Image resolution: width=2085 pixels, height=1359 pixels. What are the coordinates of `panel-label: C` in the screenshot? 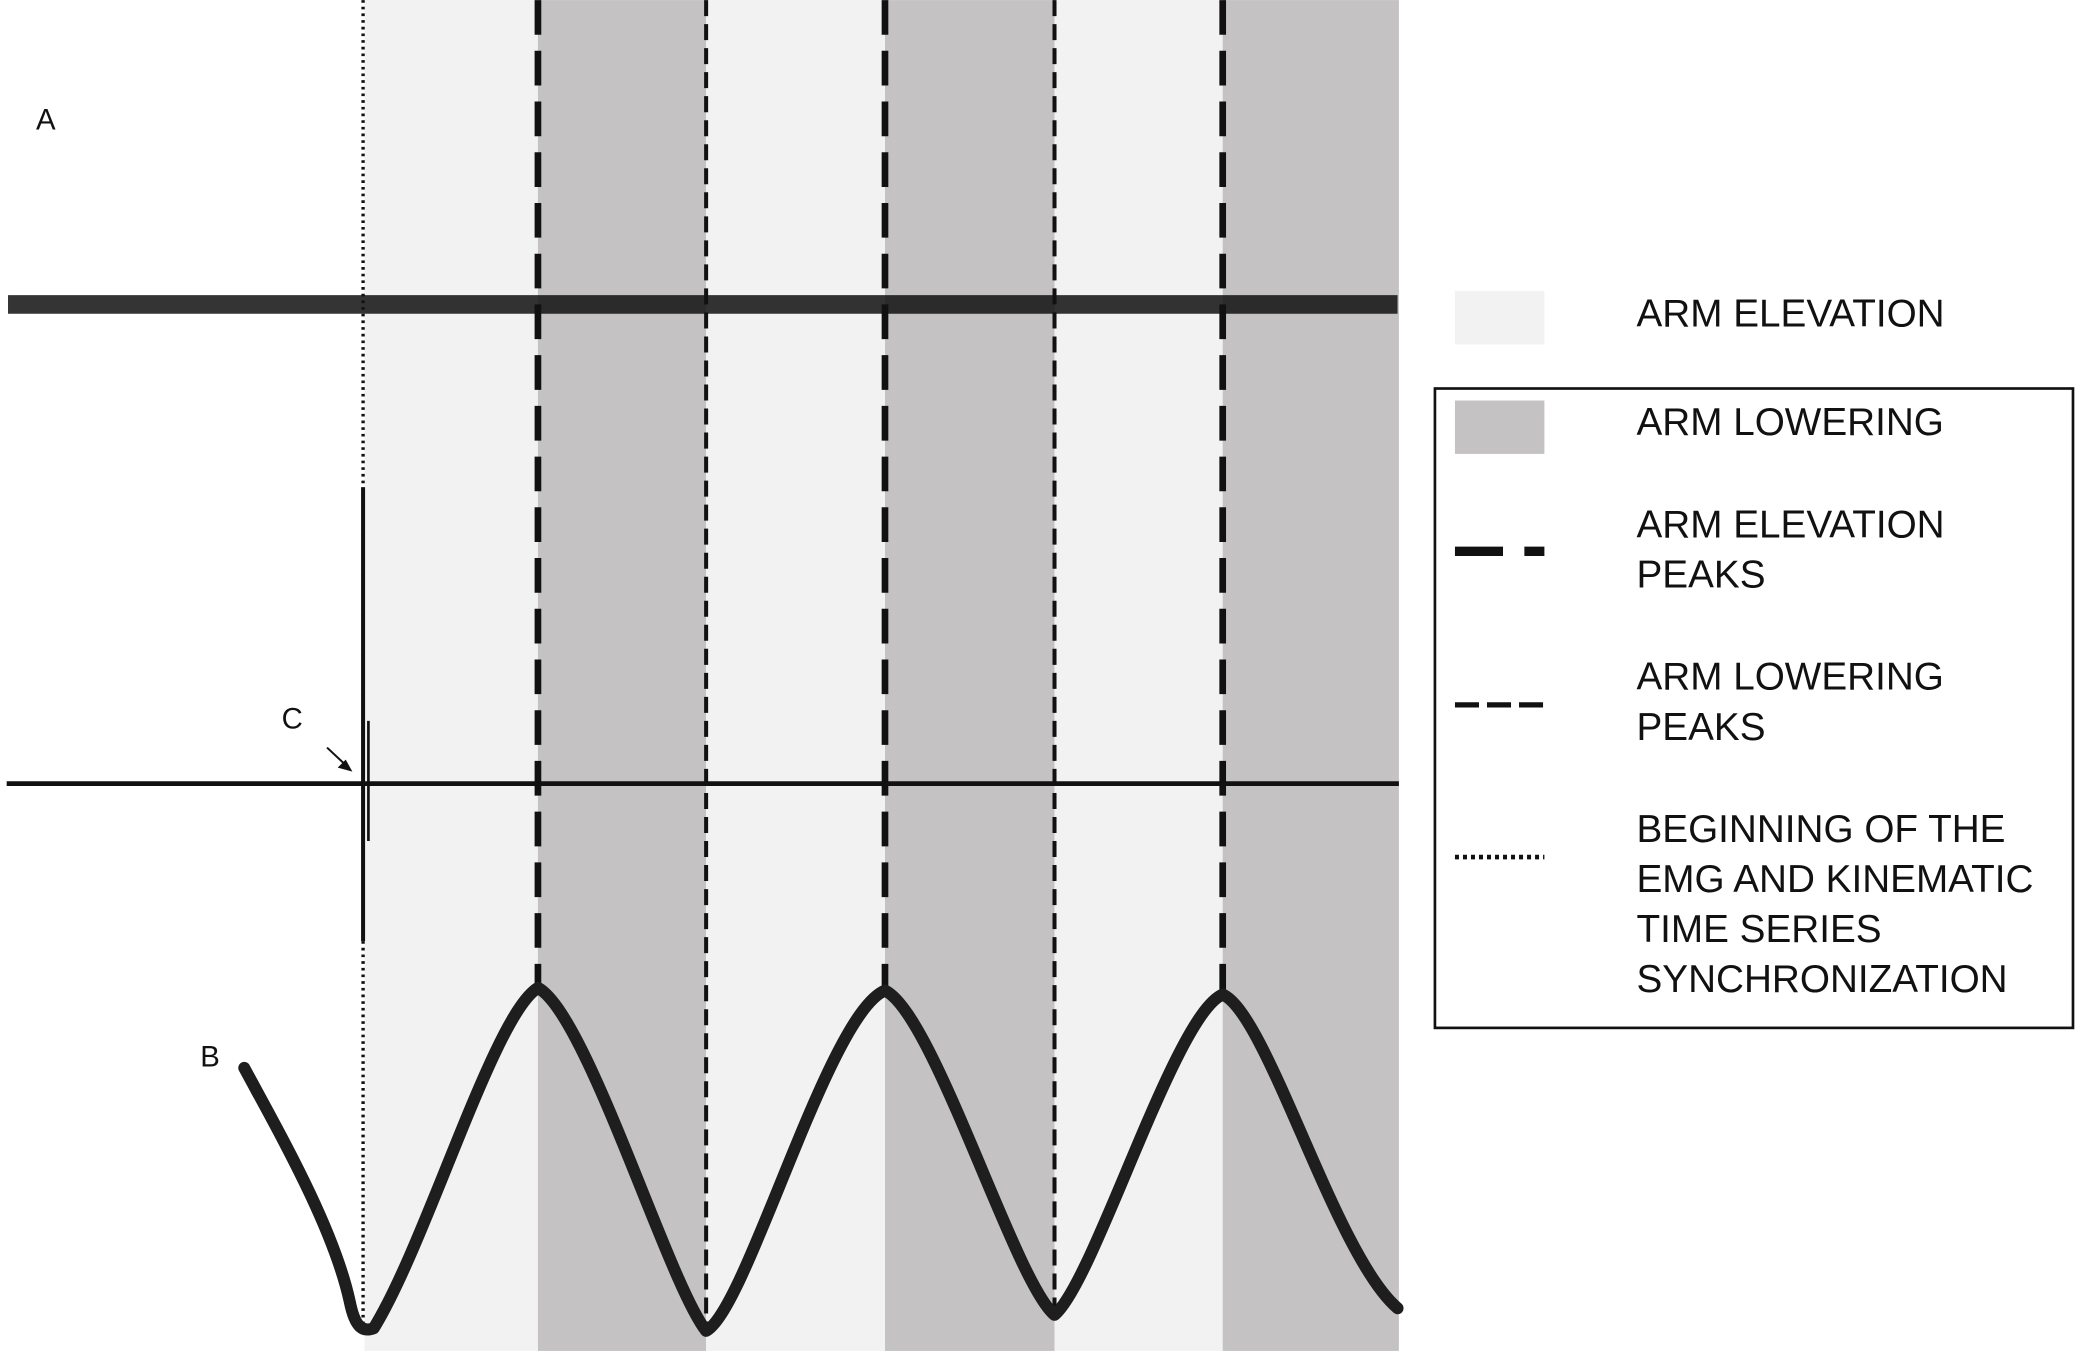 It's located at (292, 719).